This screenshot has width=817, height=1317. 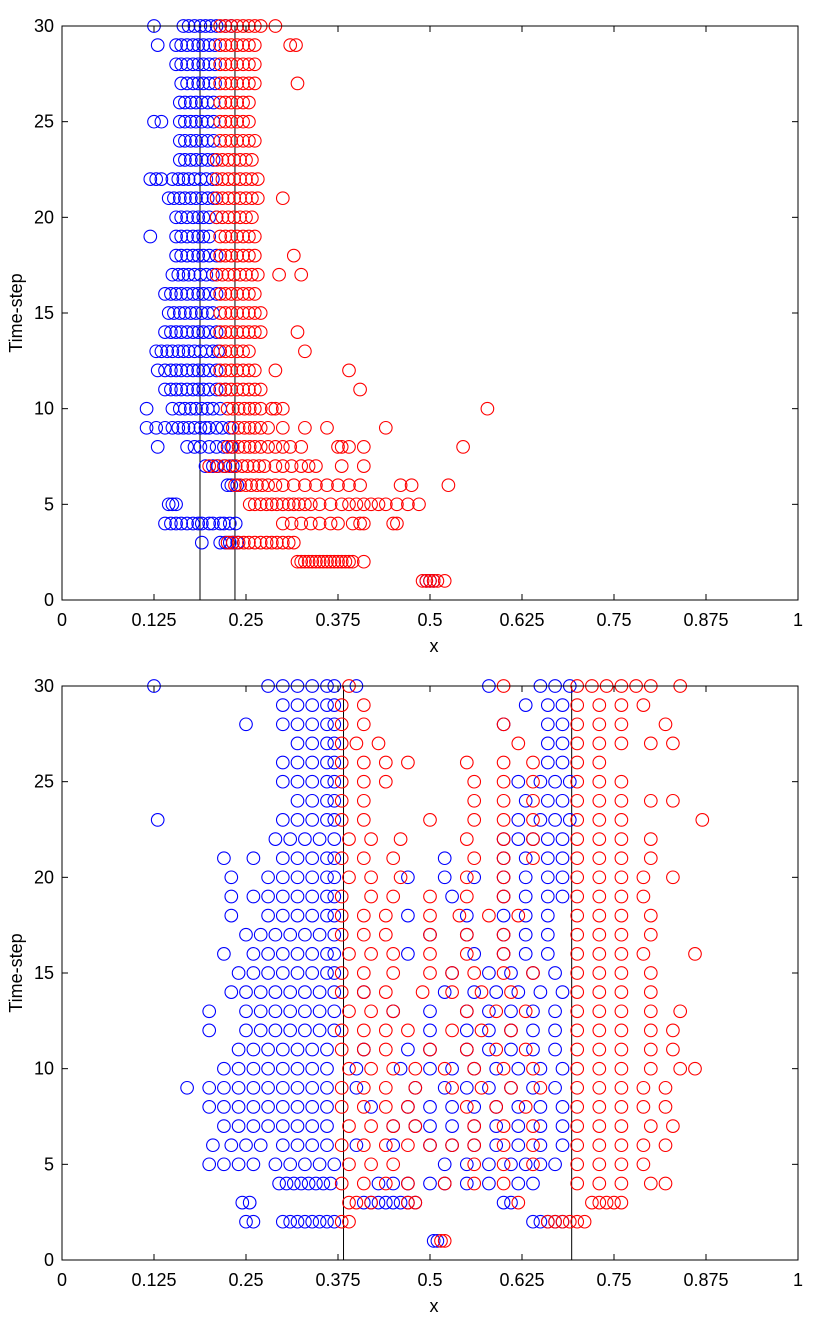 I want to click on y-axis-label: Time-step, so click(x=16, y=972).